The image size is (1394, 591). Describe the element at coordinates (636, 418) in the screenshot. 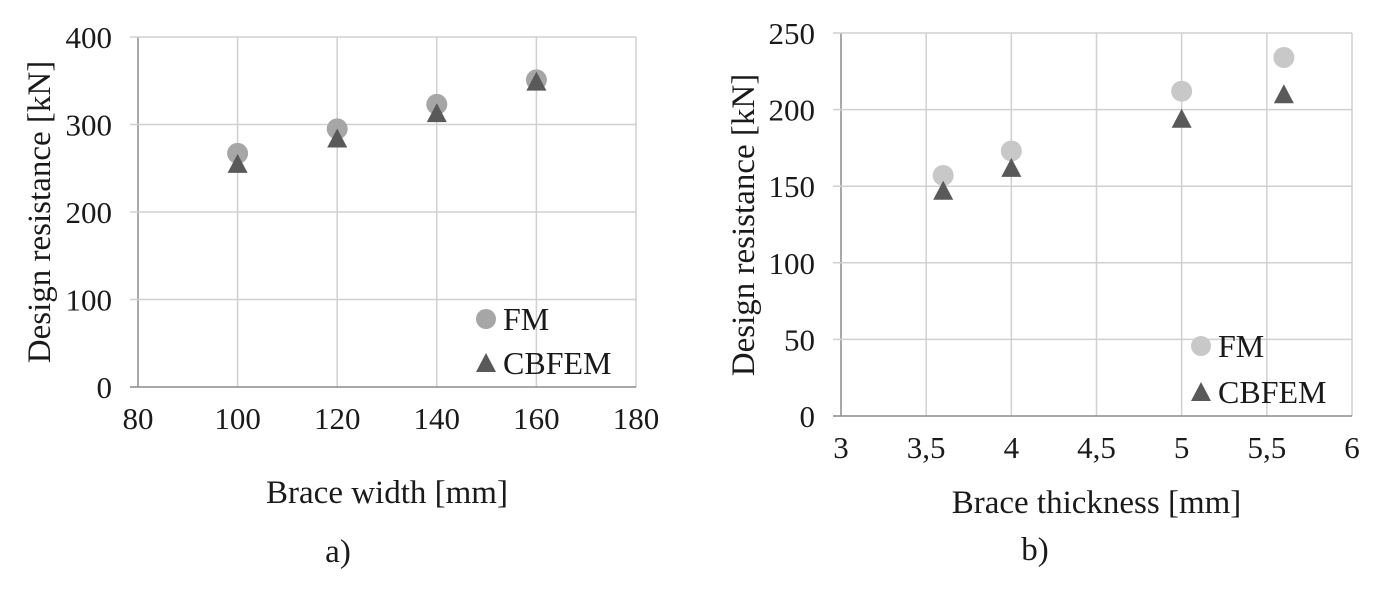

I see `x-tick-label: 180` at that location.